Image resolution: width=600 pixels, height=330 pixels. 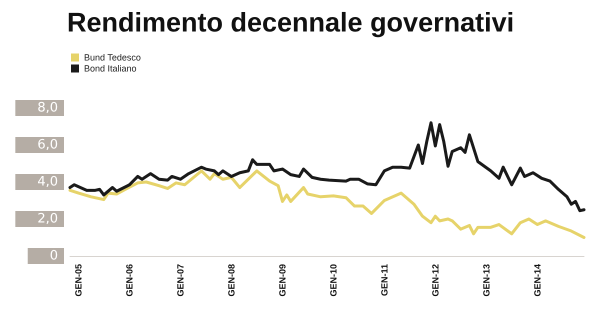 What do you see at coordinates (282, 280) in the screenshot?
I see `x-tick-label: GEN-09` at bounding box center [282, 280].